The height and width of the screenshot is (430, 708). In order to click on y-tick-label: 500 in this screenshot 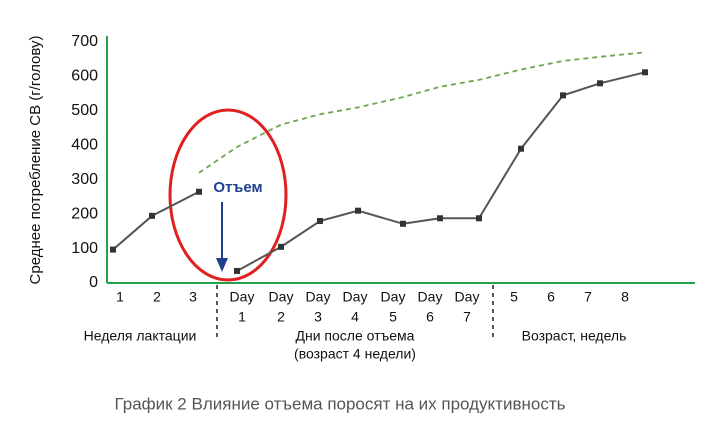, I will do `click(84, 110)`.